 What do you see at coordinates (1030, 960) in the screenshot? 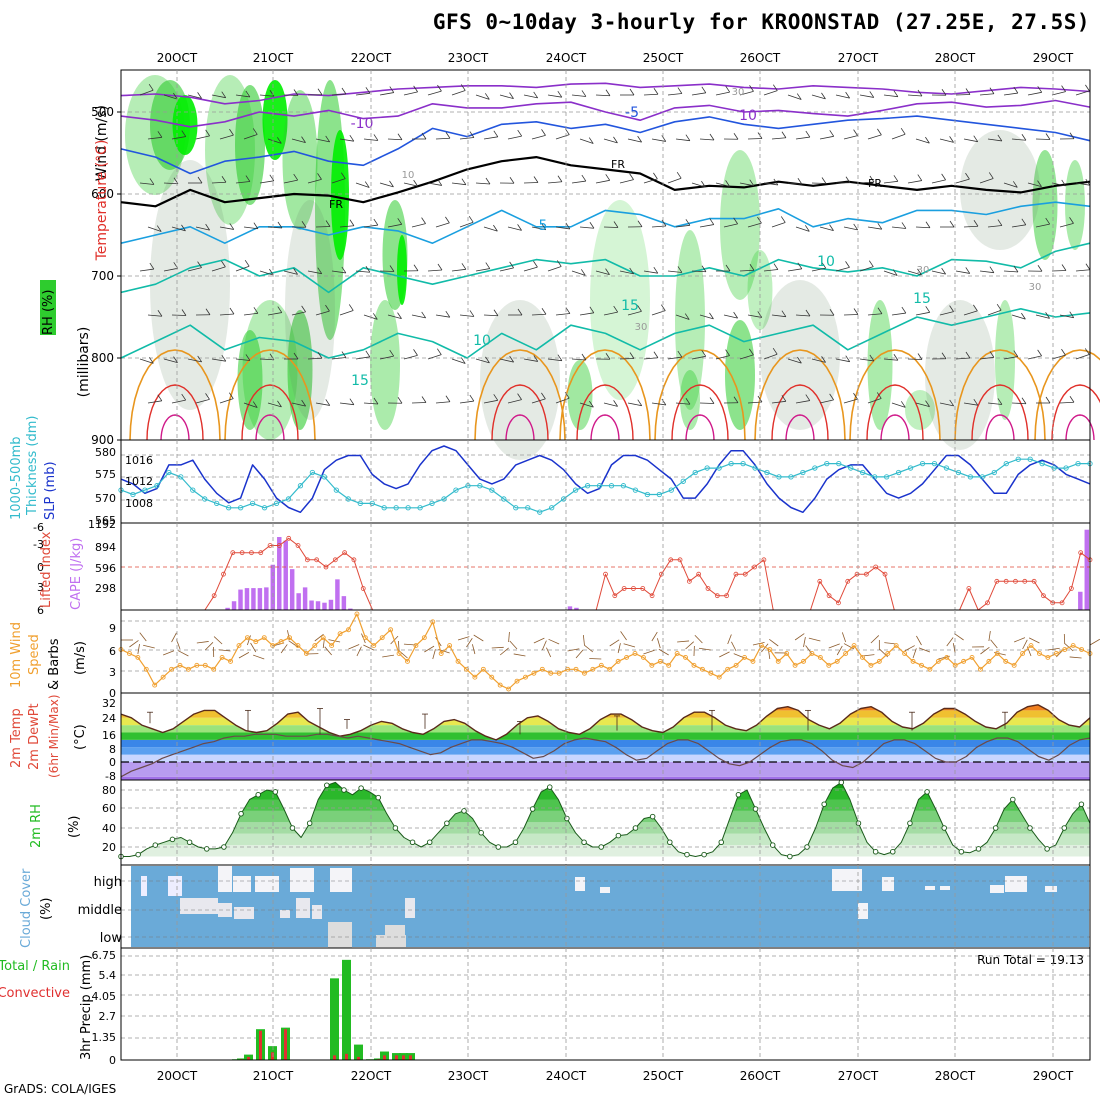
I see `run-total: Run Total = 19.13` at bounding box center [1030, 960].